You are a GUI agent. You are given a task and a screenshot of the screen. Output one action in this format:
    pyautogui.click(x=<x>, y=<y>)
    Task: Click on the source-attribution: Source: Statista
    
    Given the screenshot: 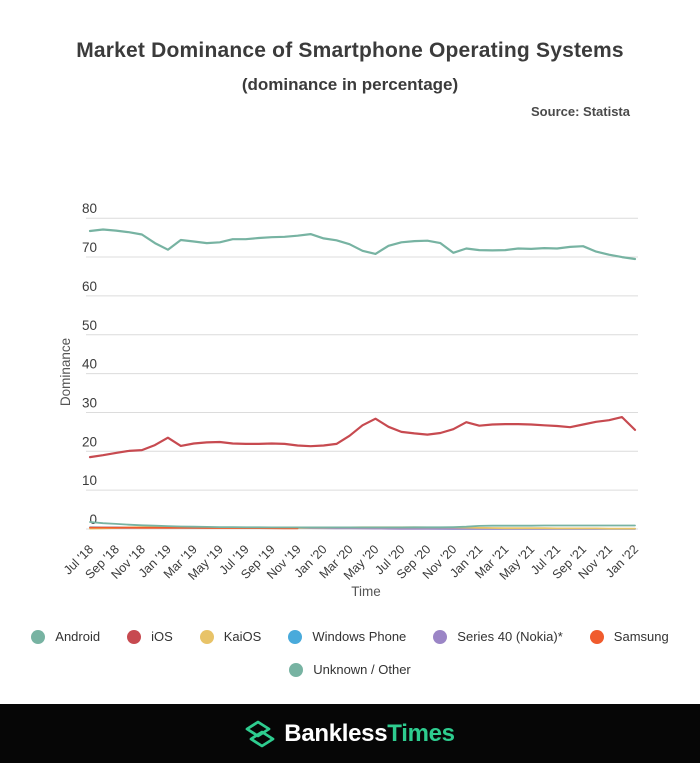 What is the action you would take?
    pyautogui.click(x=580, y=111)
    